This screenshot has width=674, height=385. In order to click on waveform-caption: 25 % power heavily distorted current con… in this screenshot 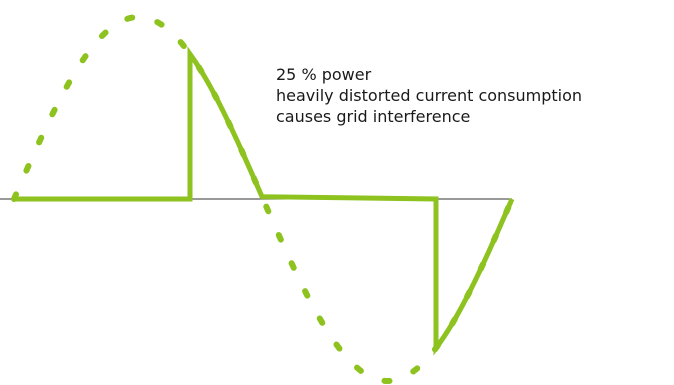, I will do `click(429, 95)`.